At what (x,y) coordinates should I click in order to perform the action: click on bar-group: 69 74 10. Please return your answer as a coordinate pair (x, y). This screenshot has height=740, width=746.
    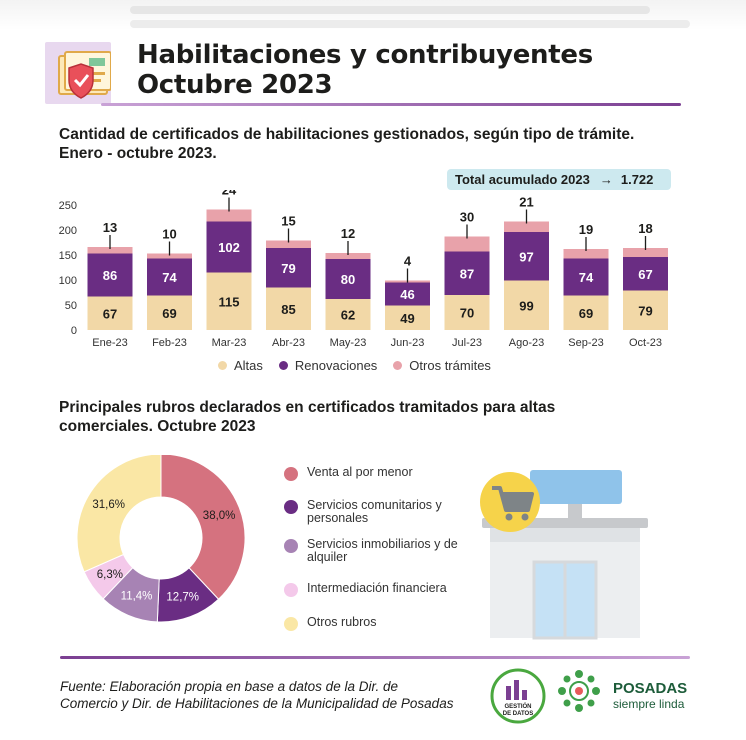
    Looking at the image, I should click on (169, 278).